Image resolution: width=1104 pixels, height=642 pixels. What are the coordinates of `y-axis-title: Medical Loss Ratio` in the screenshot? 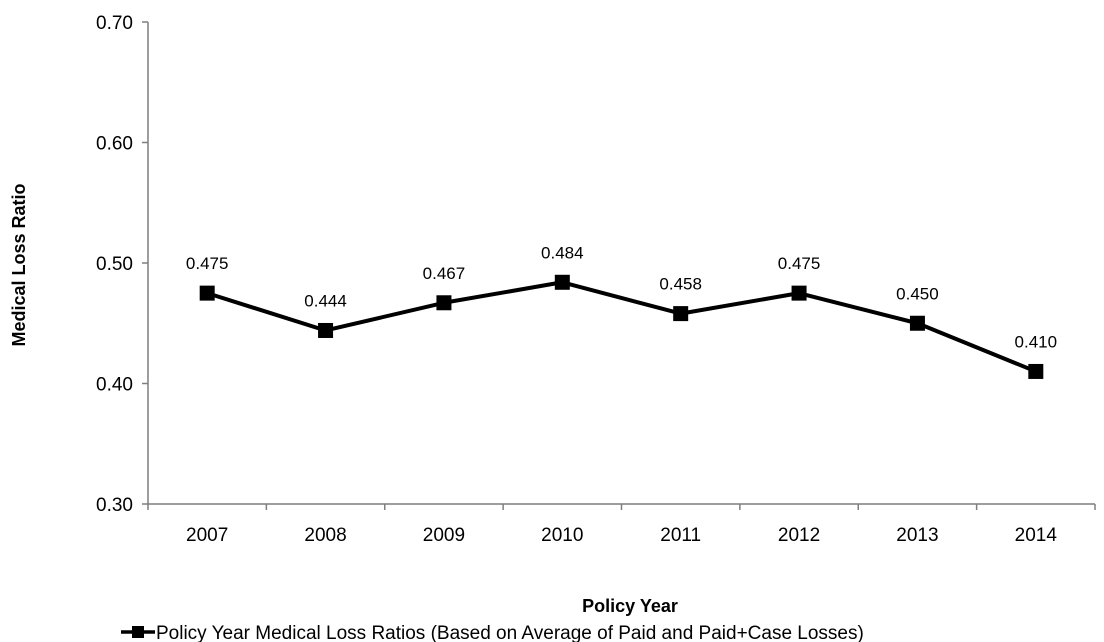 It's located at (19, 264).